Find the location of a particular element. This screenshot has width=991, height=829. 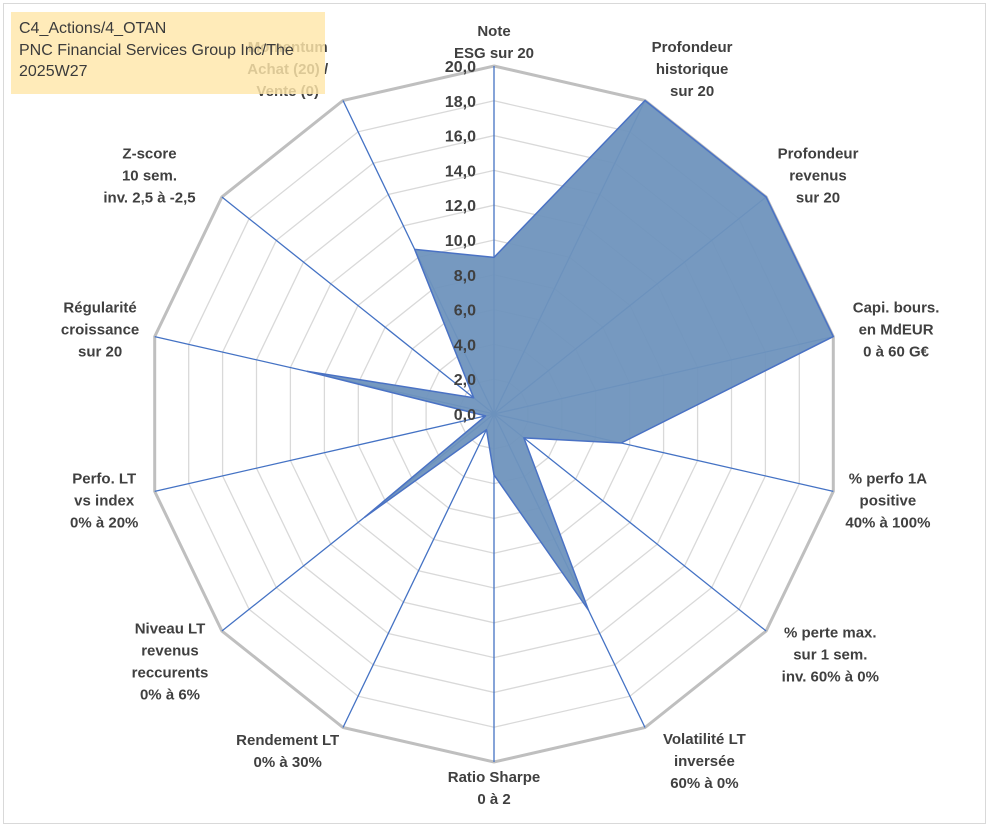

axis-label: Capi. bours. is located at coordinates (896, 308).